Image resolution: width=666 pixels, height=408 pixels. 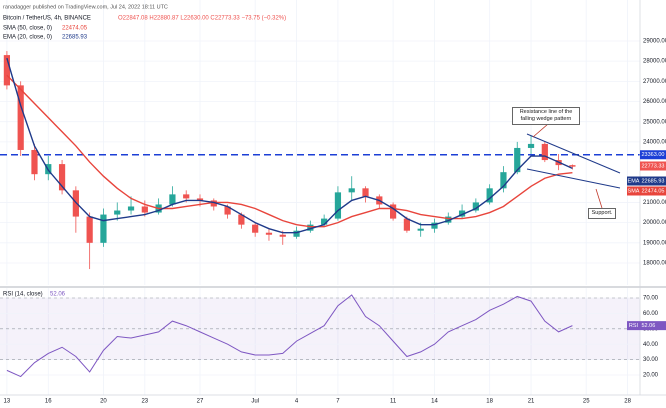 I want to click on y-tick-label: 21000.00, so click(x=654, y=203).